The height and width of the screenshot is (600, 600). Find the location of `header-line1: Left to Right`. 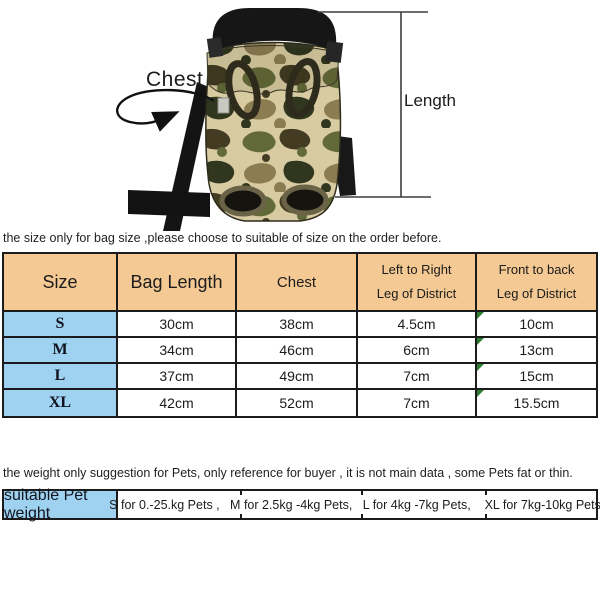

header-line1: Left to Right is located at coordinates (416, 269).